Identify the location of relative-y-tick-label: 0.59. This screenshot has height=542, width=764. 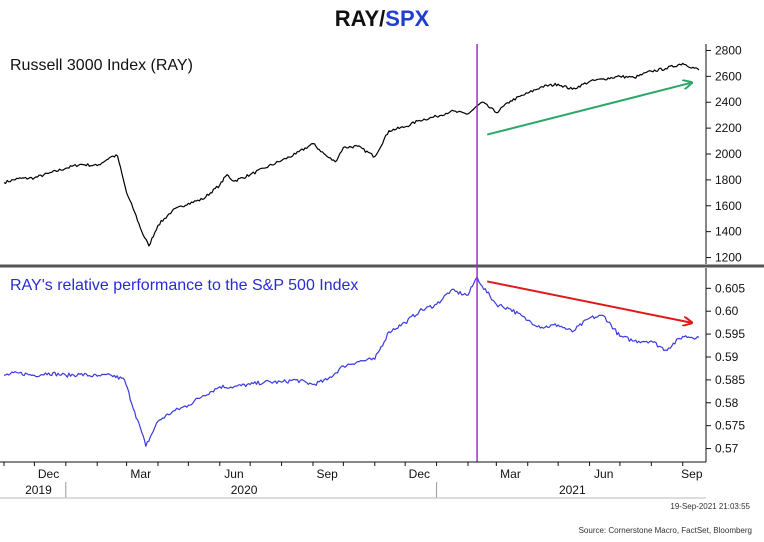
(727, 357).